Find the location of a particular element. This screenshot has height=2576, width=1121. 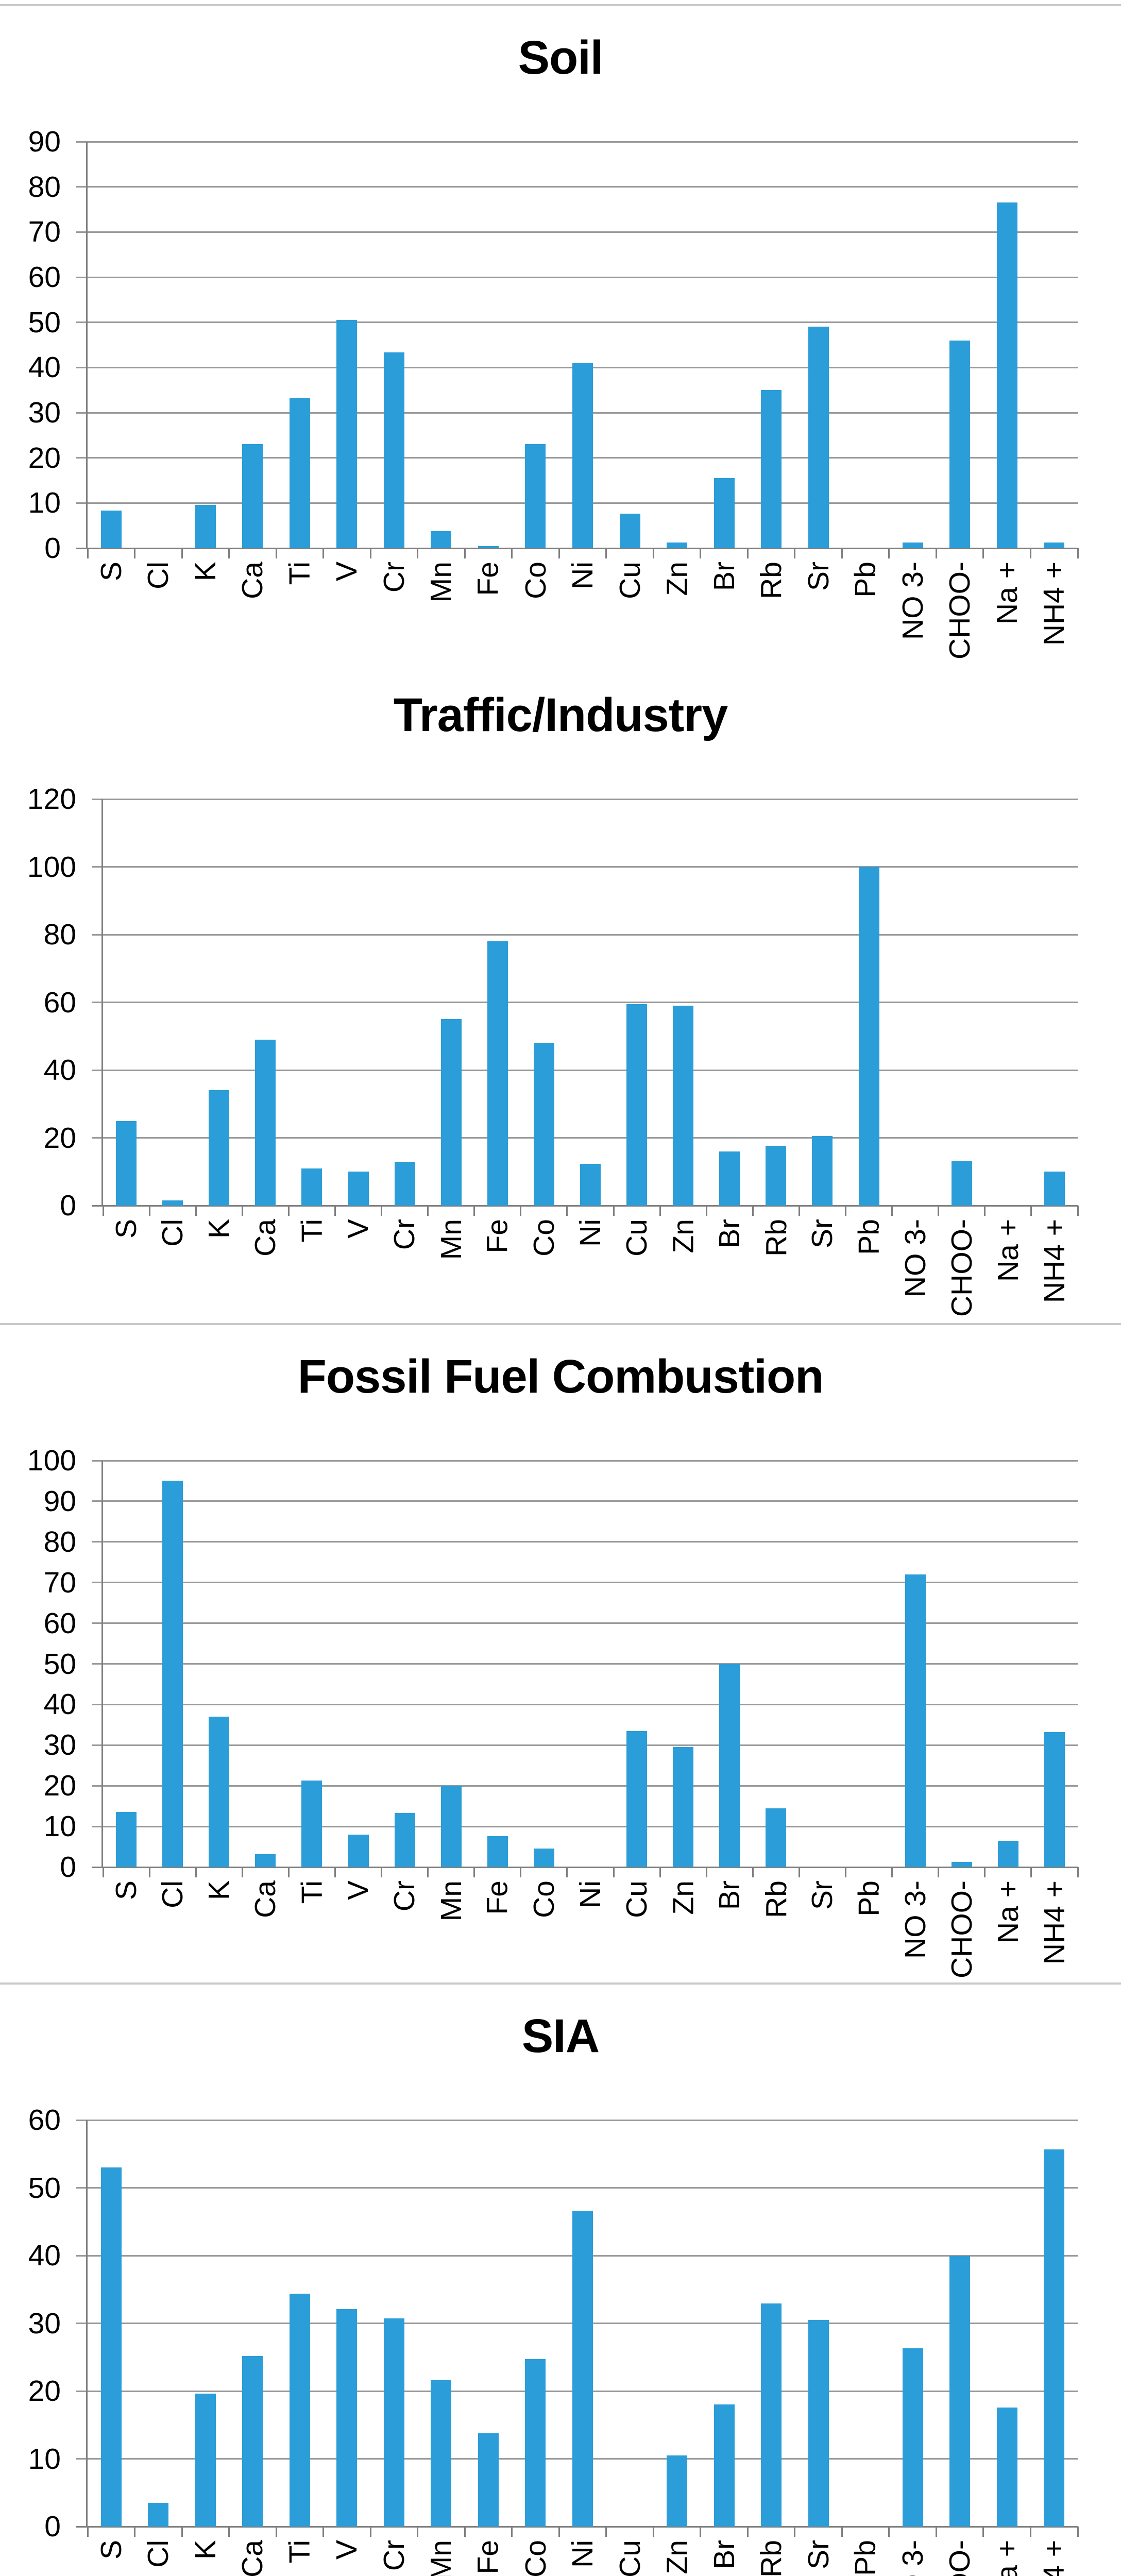

chart-title: Fossil Fuel Combustion is located at coordinates (560, 1376).